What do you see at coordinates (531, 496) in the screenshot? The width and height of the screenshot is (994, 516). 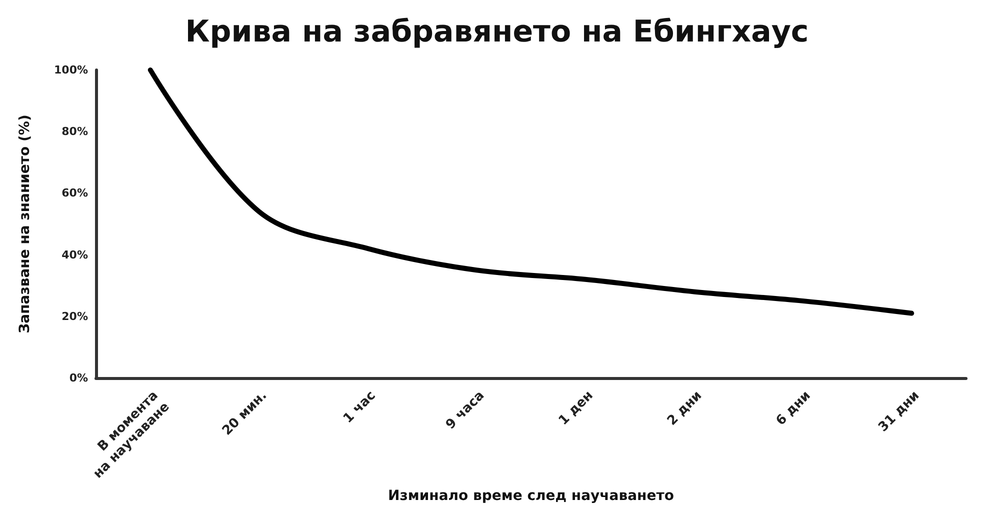 I see `x-axis-title: Изминало време след научаването` at bounding box center [531, 496].